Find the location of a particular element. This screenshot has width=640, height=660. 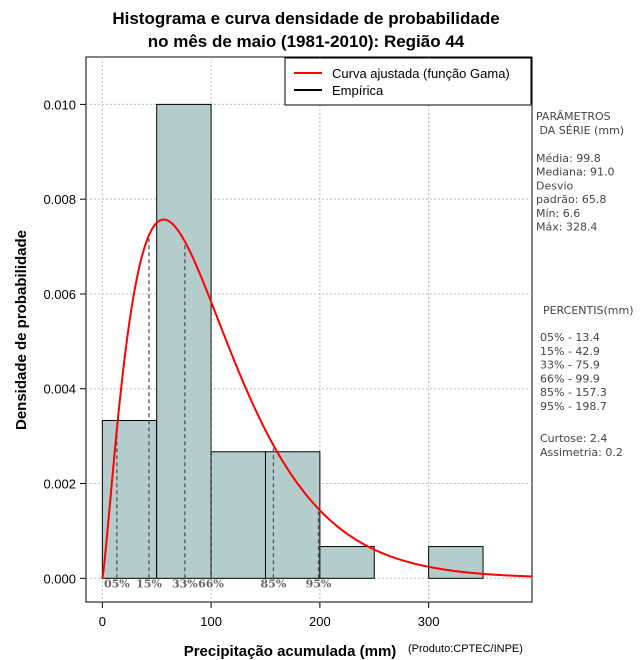

percentile-label-2: 33% is located at coordinates (185, 583).